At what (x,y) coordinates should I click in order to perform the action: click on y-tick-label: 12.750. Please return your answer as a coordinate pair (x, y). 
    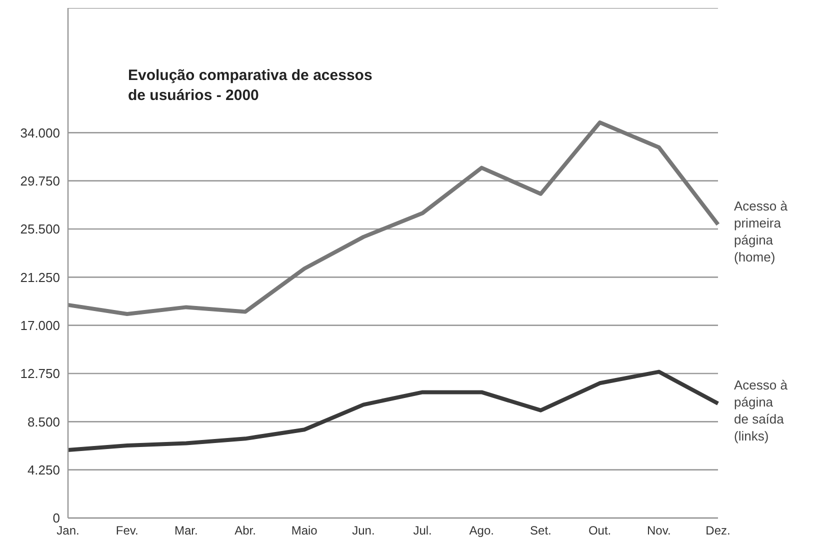
    Looking at the image, I should click on (40, 374).